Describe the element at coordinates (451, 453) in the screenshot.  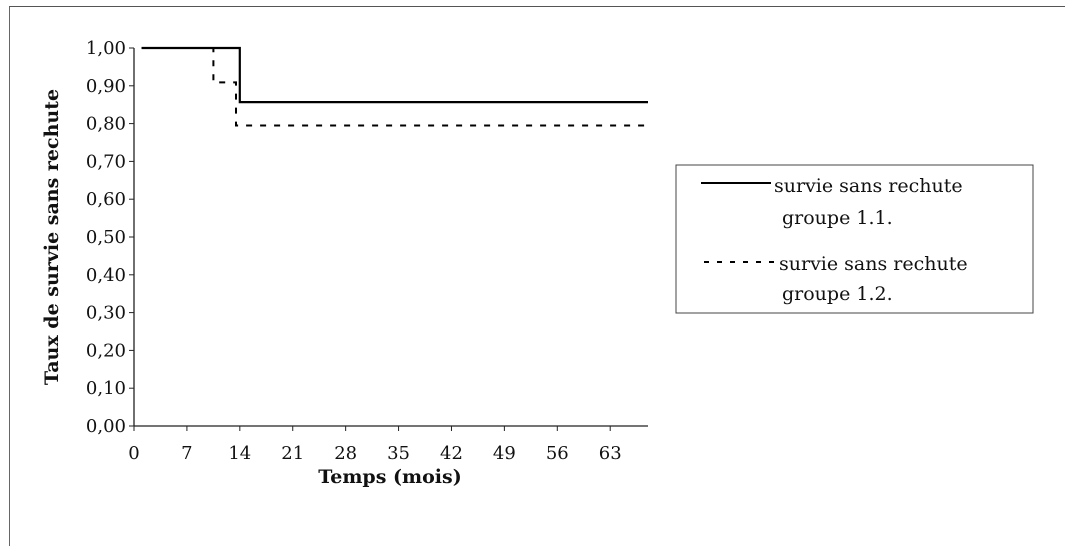
I see `x-tick-label: 42` at that location.